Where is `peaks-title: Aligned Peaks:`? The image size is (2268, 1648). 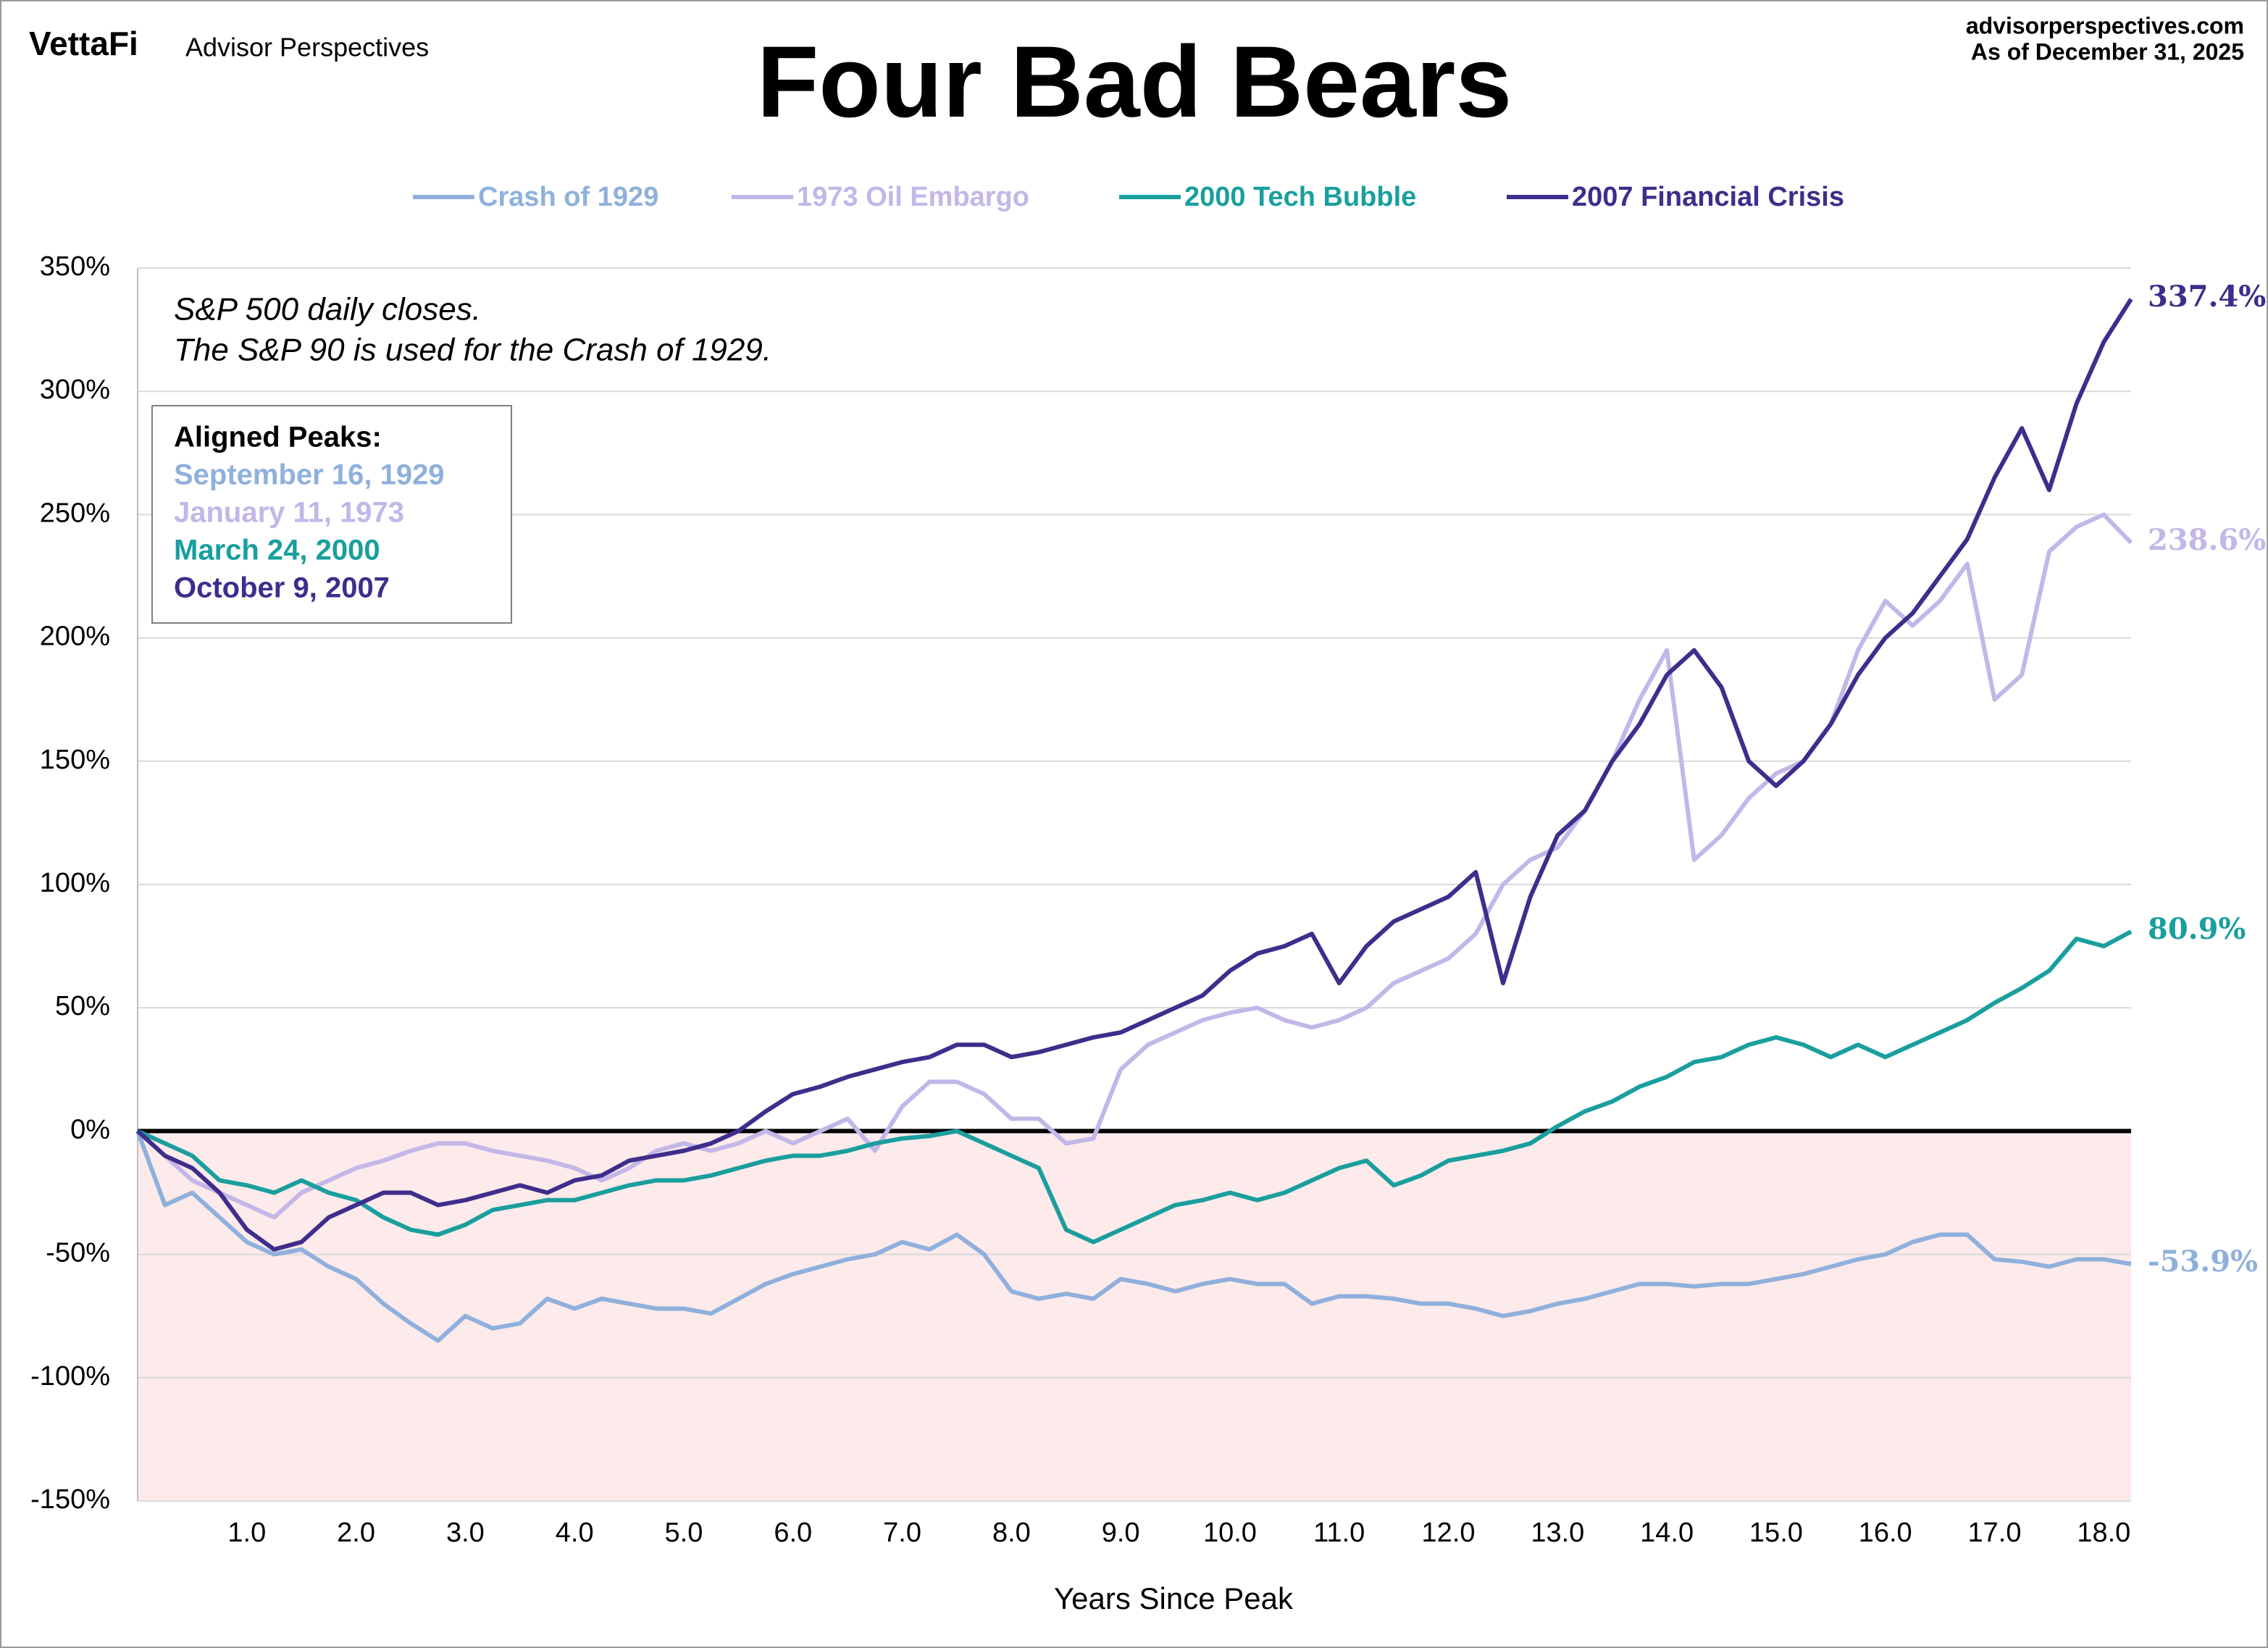 peaks-title: Aligned Peaks: is located at coordinates (278, 437).